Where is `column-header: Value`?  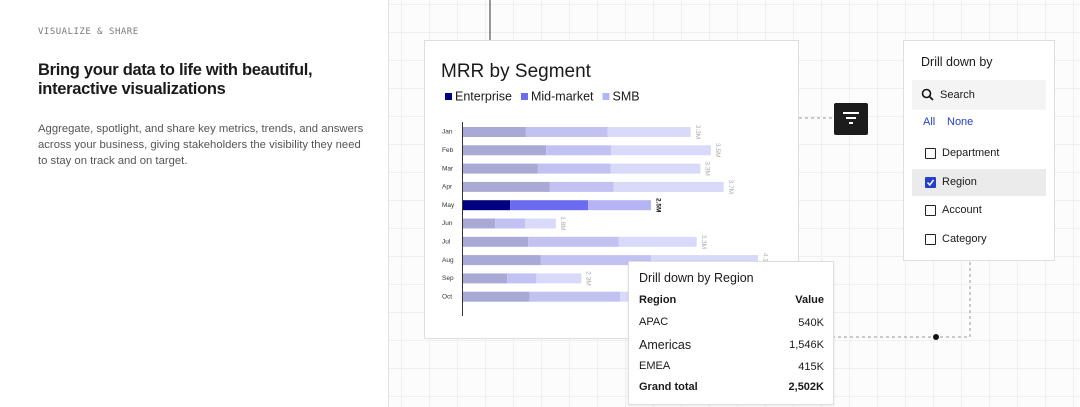 column-header: Value is located at coordinates (809, 300).